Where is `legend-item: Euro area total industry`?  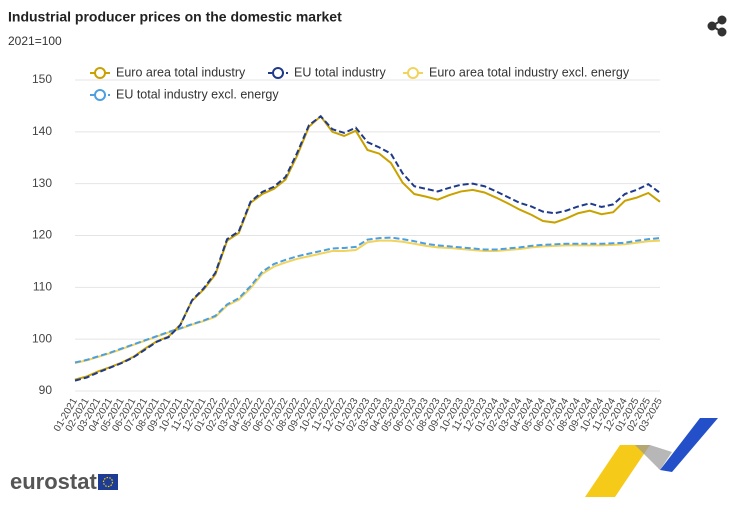 legend-item: Euro area total industry is located at coordinates (168, 72).